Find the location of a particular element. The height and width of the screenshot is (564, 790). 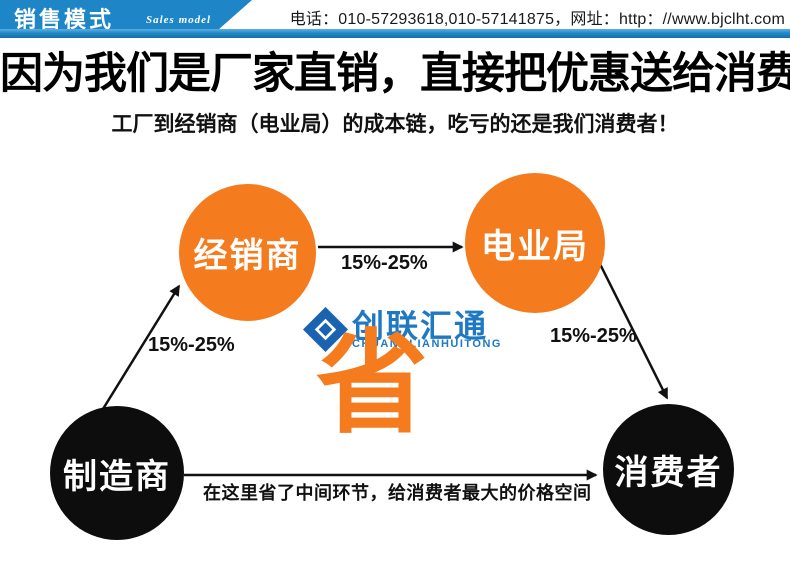

node-label: 制造商 is located at coordinates (117, 476).